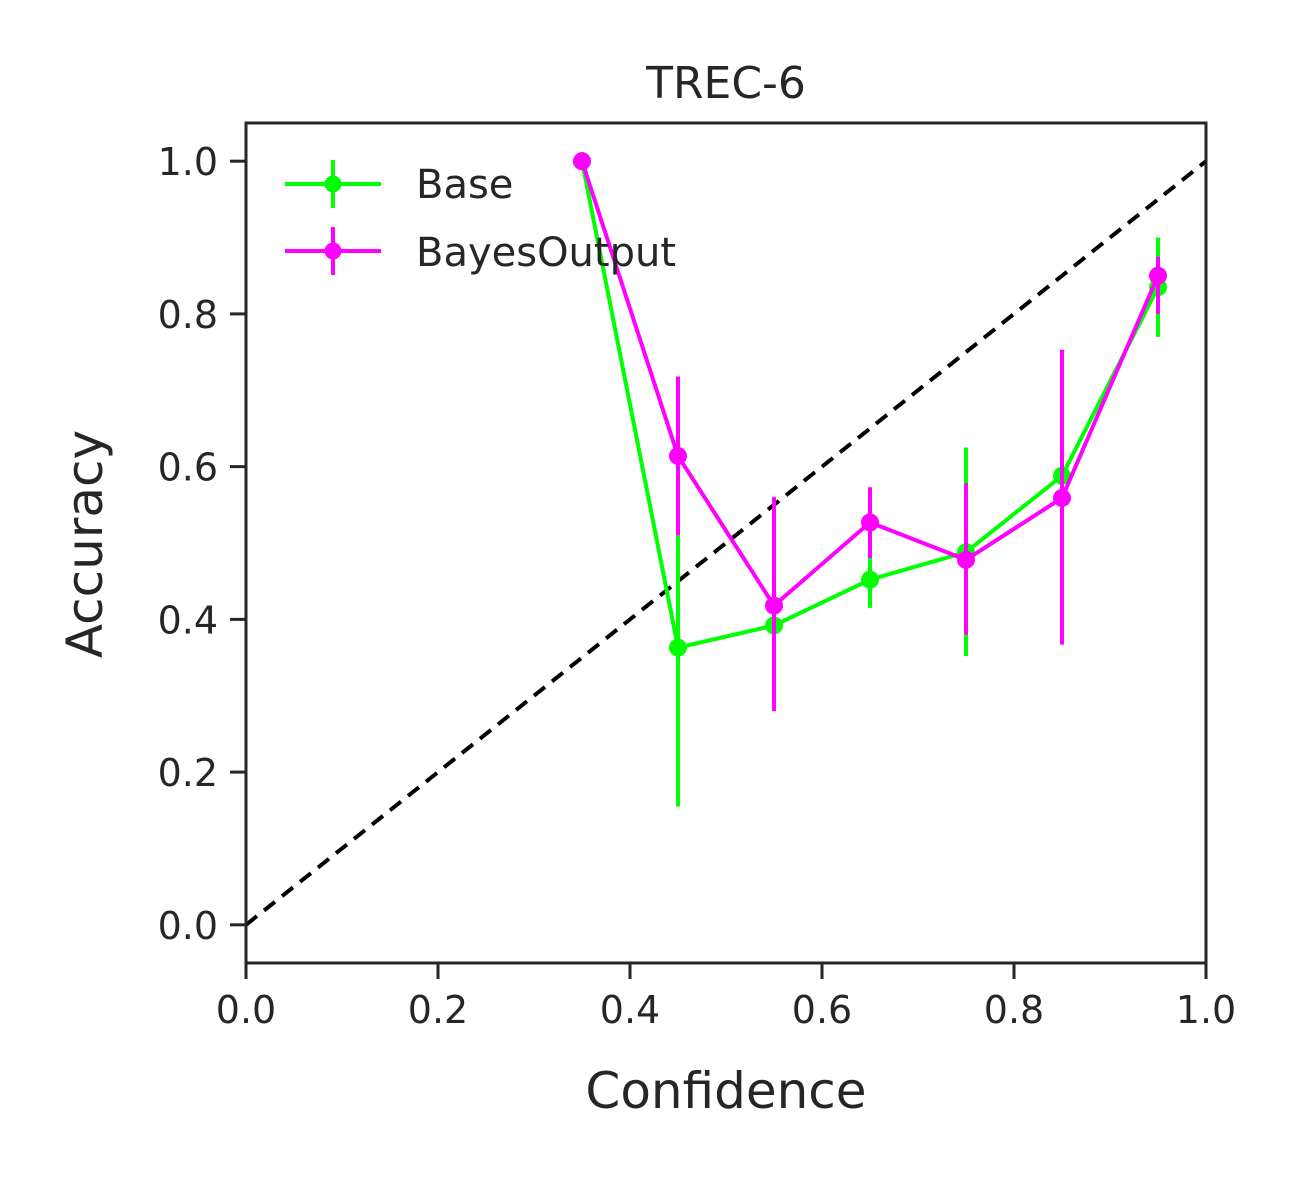 The height and width of the screenshot is (1181, 1302). Describe the element at coordinates (480, 218) in the screenshot. I see `legend: Base BayesOutput` at that location.